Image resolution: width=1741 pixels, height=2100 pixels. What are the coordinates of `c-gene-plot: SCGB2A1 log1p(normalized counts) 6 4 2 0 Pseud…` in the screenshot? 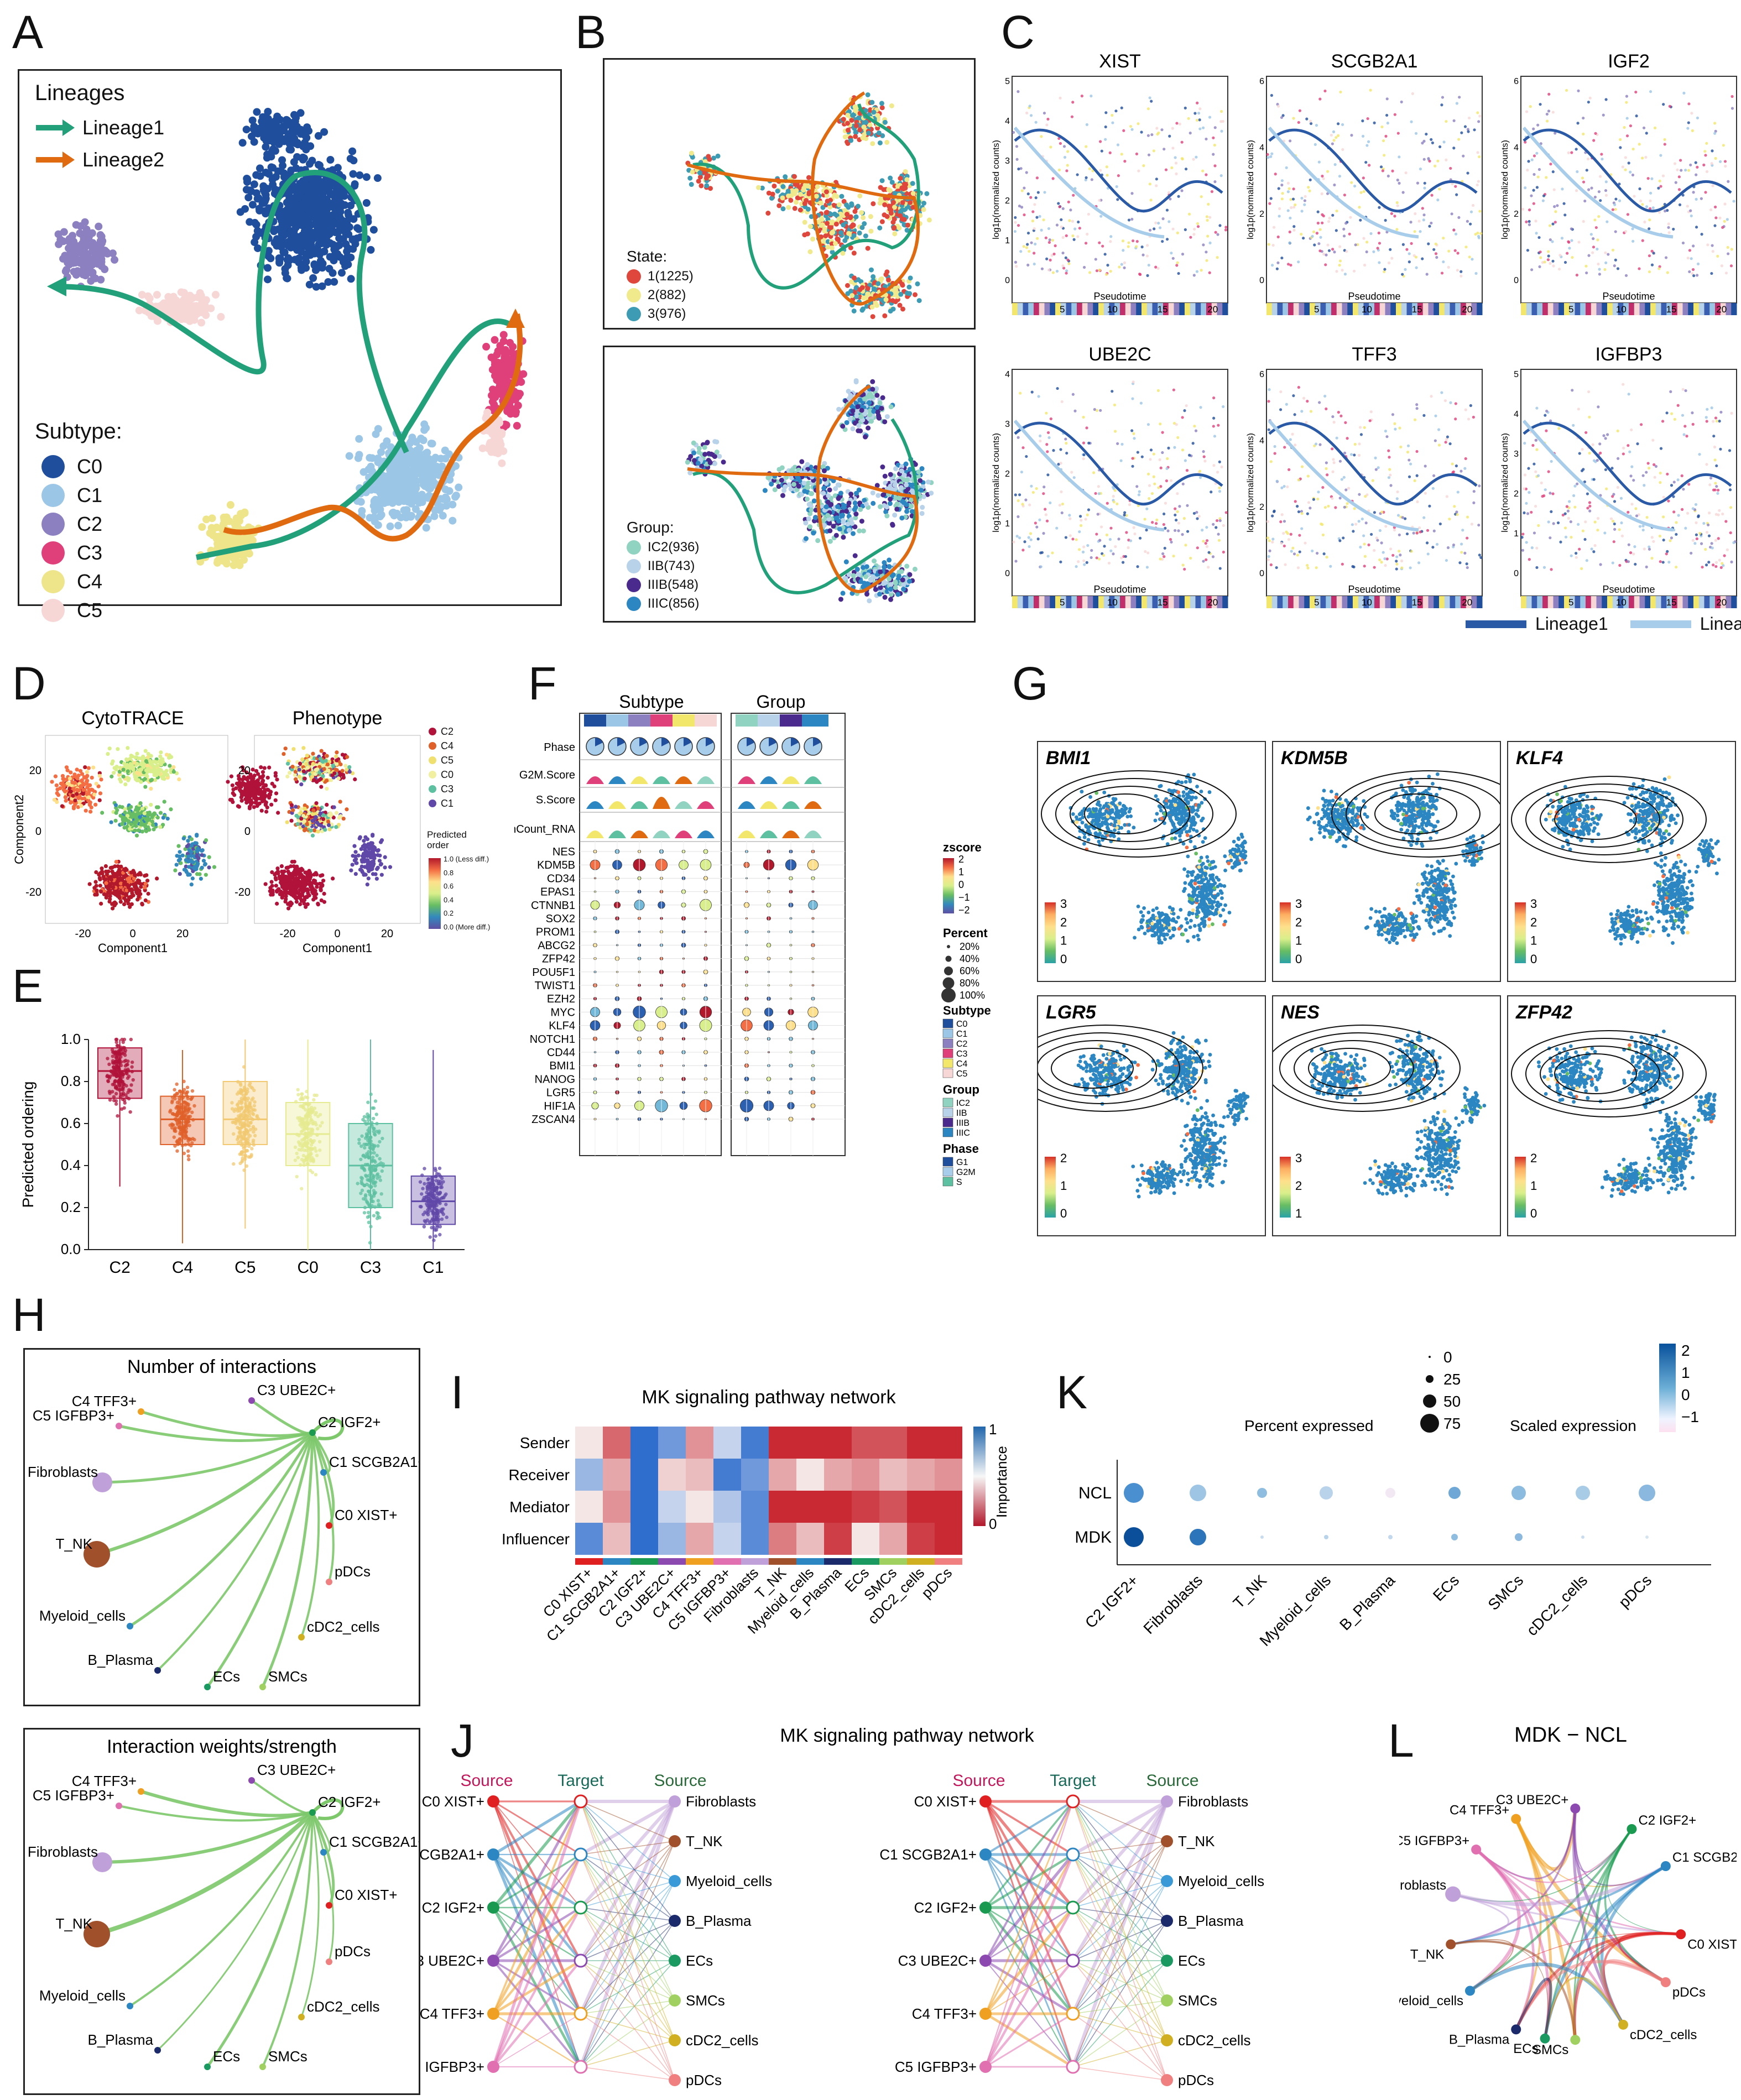 It's located at (1371, 196).